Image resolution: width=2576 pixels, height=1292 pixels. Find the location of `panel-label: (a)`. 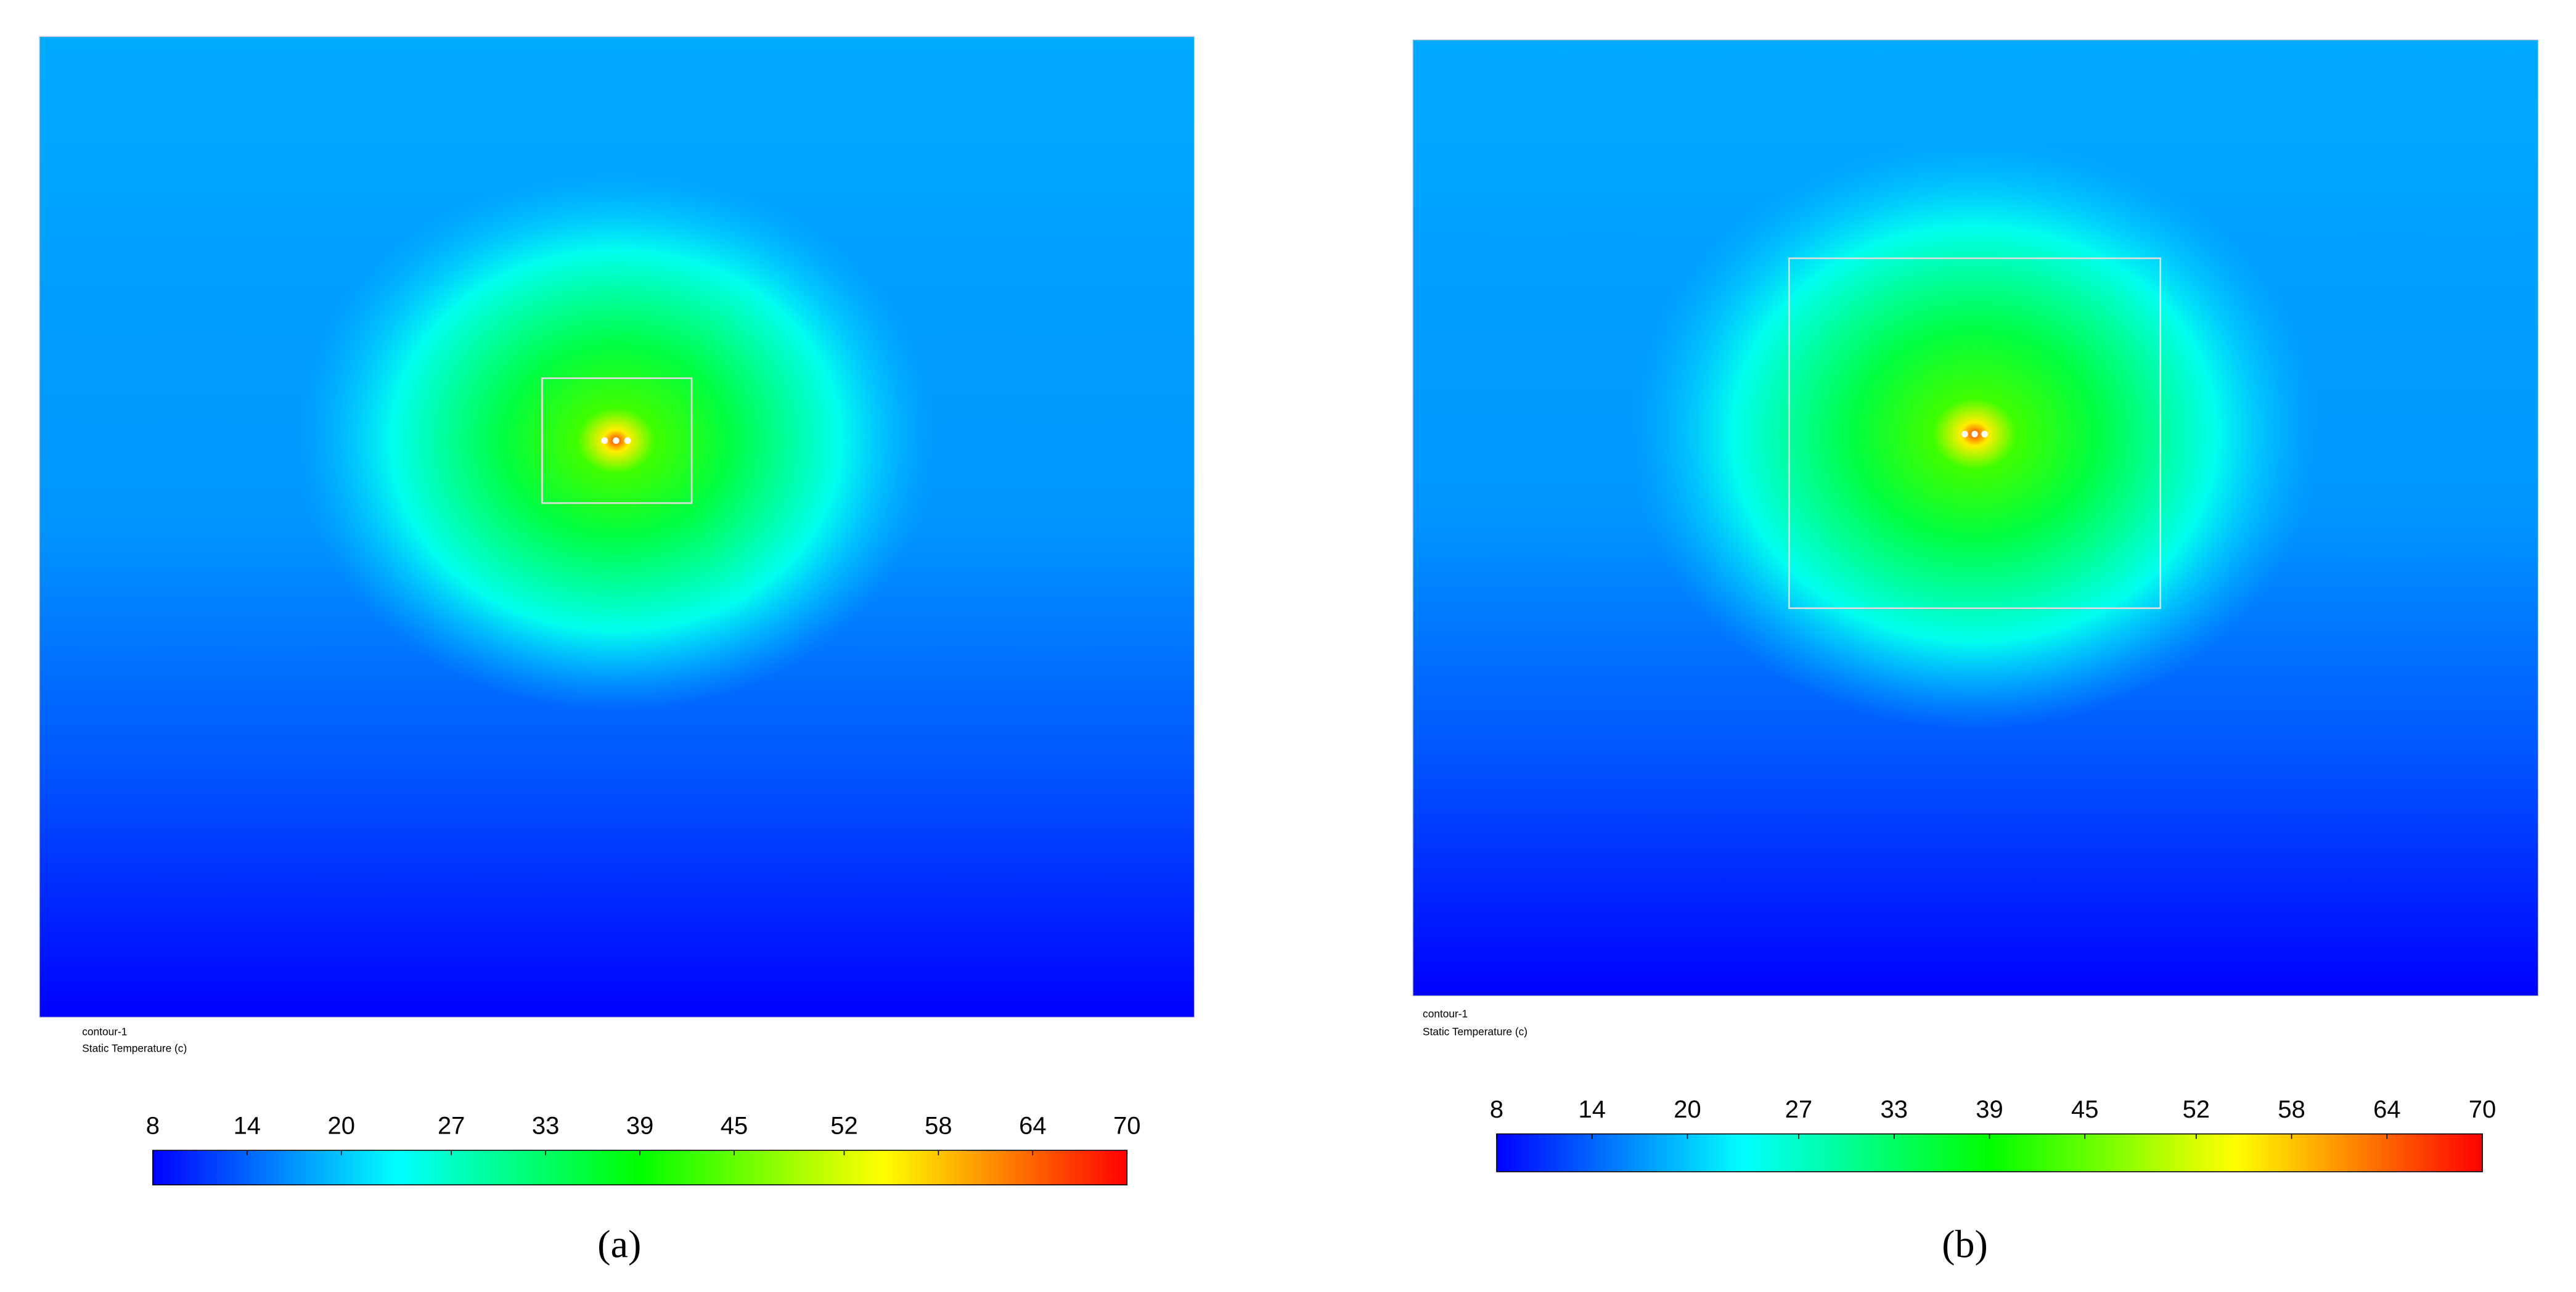

panel-label: (a) is located at coordinates (619, 1244).